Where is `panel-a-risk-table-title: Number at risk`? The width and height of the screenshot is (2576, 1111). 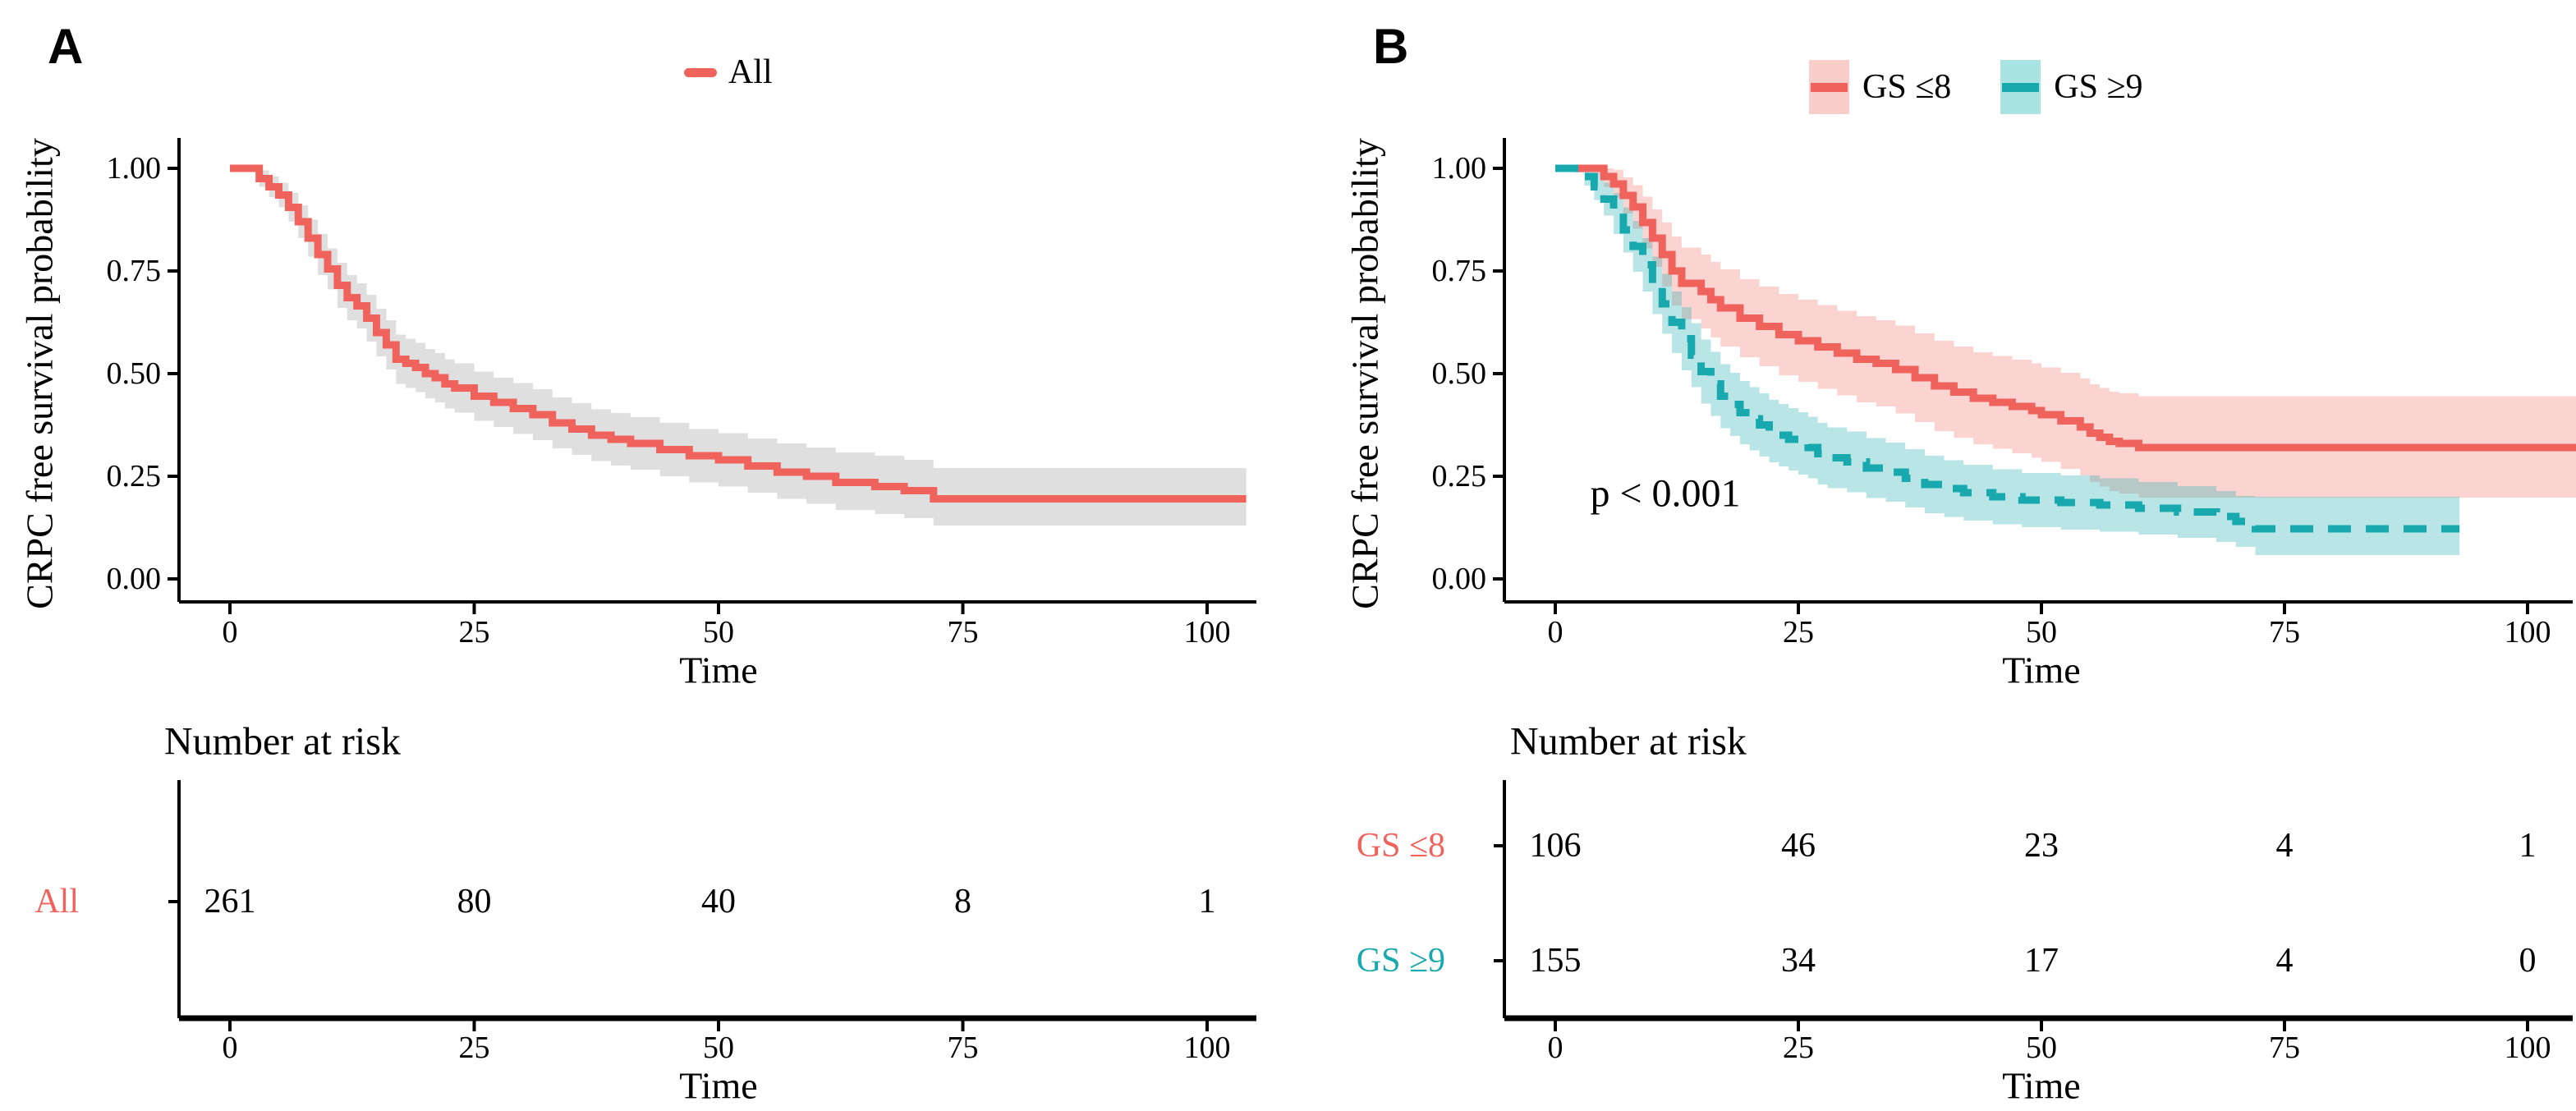 panel-a-risk-table-title: Number at risk is located at coordinates (282, 741).